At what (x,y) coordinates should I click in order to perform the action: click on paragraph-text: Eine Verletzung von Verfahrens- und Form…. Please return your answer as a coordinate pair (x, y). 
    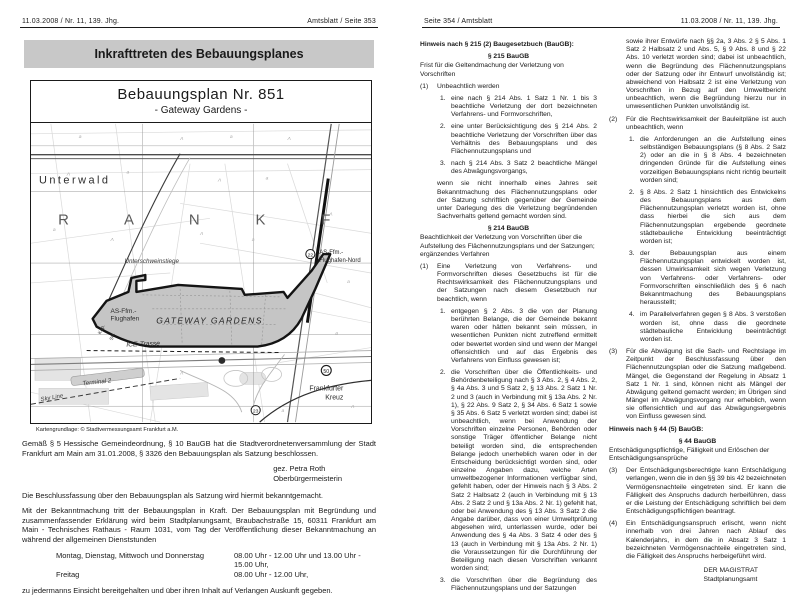
    Looking at the image, I should click on (517, 282).